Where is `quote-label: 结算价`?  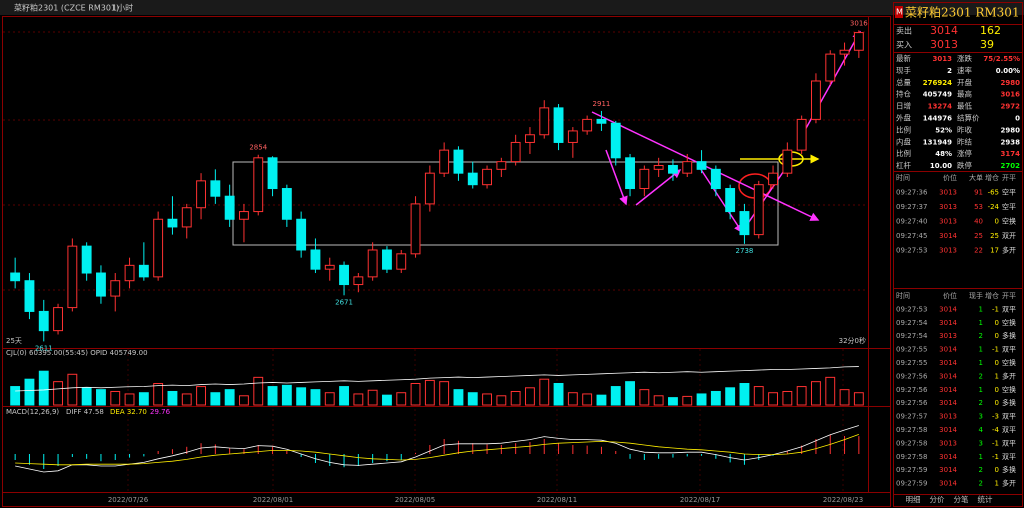 quote-label: 结算价 is located at coordinates (968, 118).